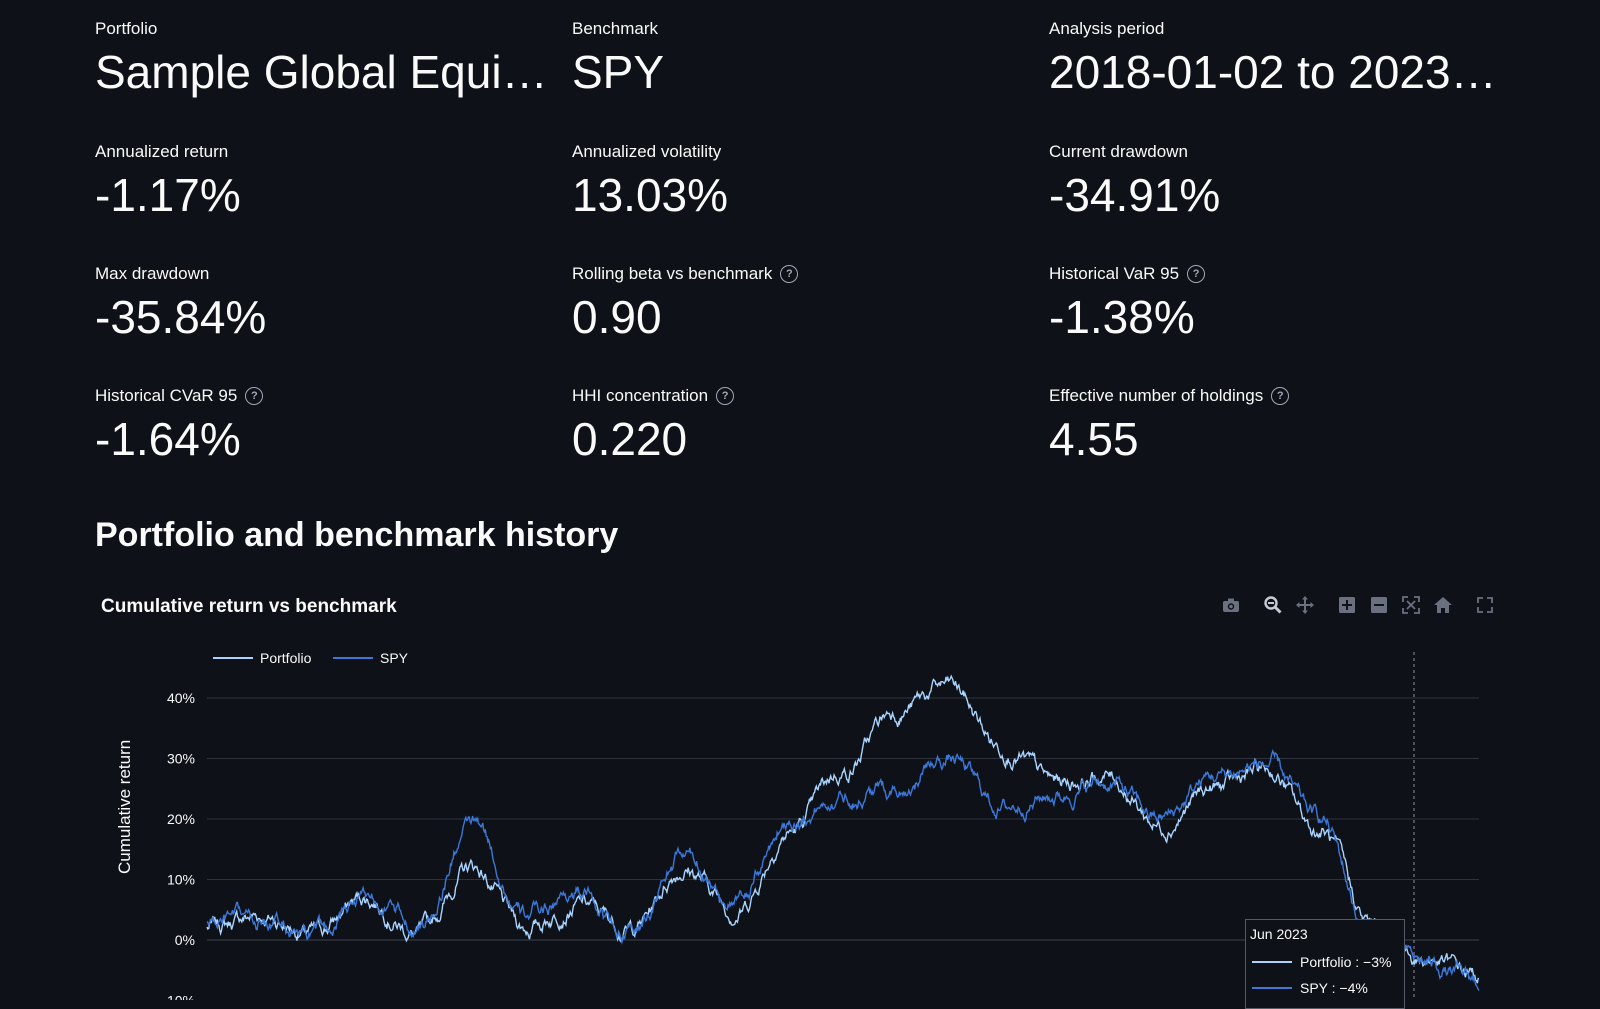 Image resolution: width=1600 pixels, height=1009 pixels. Describe the element at coordinates (1279, 426) in the screenshot. I see `metric-effective-holdings: Effective number of holdings ? 4.55` at that location.